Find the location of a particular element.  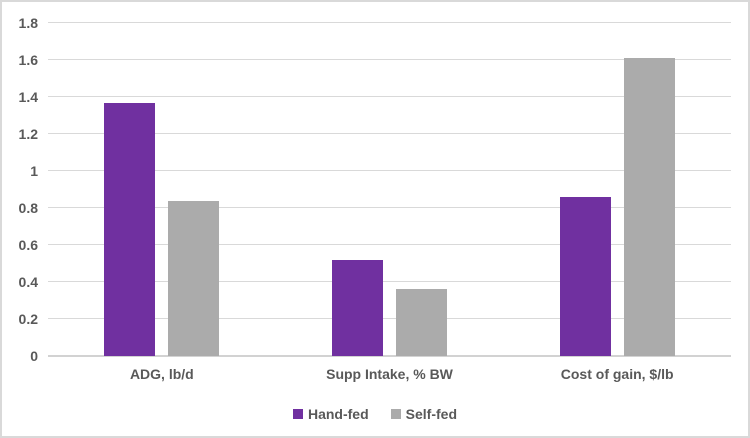

y-tick-label-0.6: 0.6 is located at coordinates (28, 245).